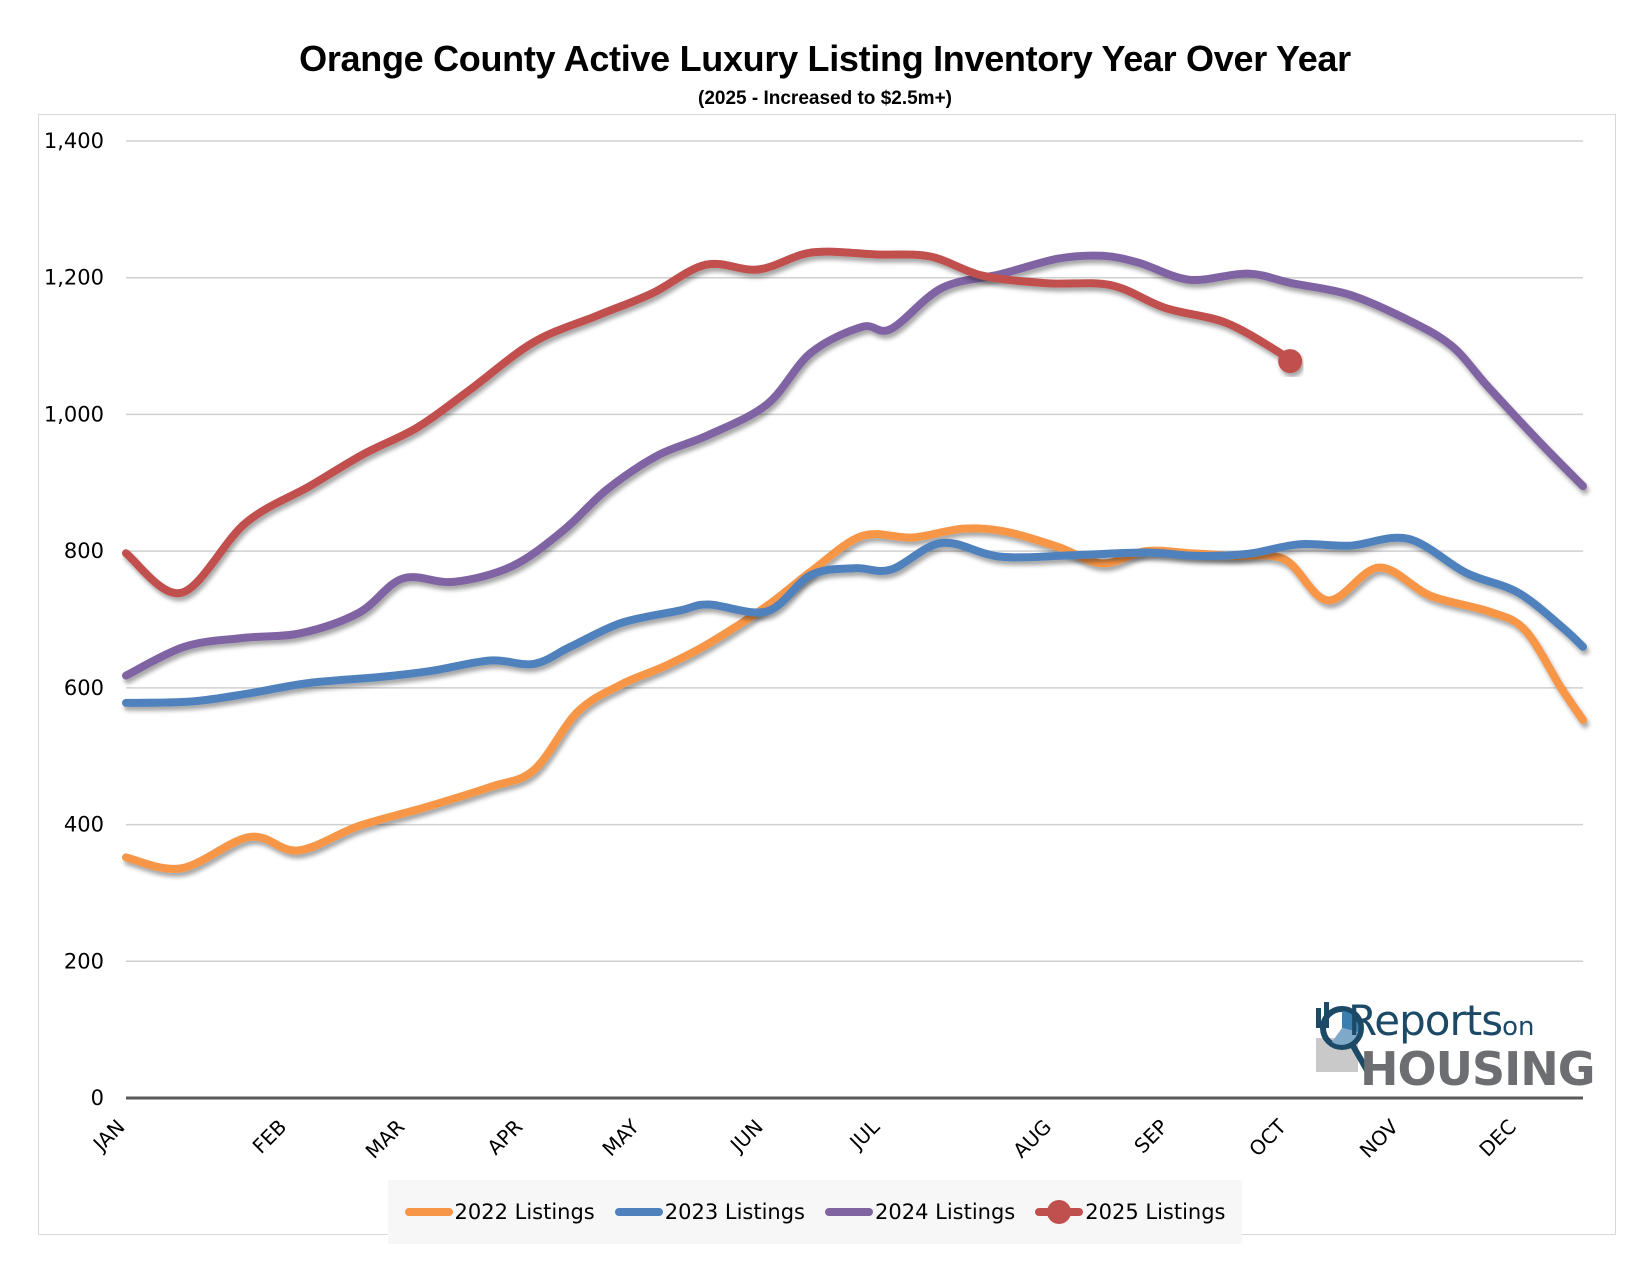  What do you see at coordinates (1032, 1139) in the screenshot?
I see `x-tick-label: AUG` at bounding box center [1032, 1139].